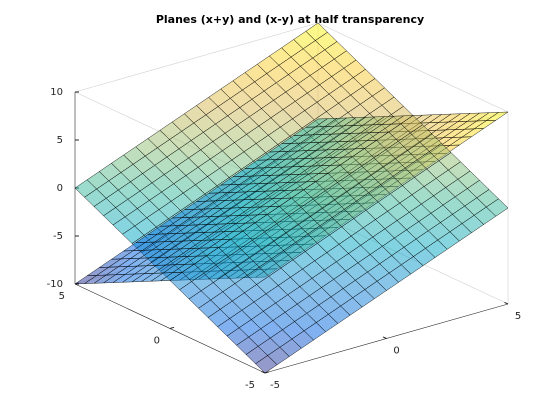  What do you see at coordinates (55, 284) in the screenshot?
I see `z-tick-label: -10` at bounding box center [55, 284].